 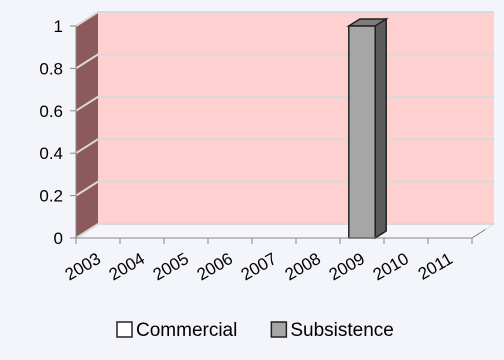 What do you see at coordinates (58, 132) in the screenshot?
I see `y-axis-ticks: 0 0.2 0.4 0.6 0.8 1` at bounding box center [58, 132].